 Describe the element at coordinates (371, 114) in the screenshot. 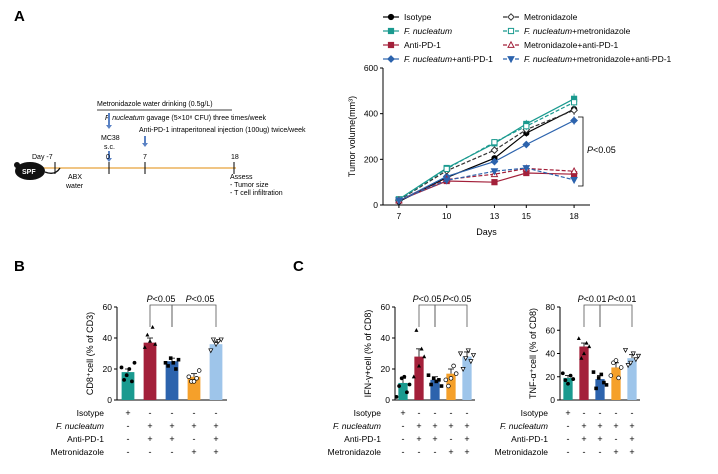

I see `tumor-y-tick-label: 400` at that location.